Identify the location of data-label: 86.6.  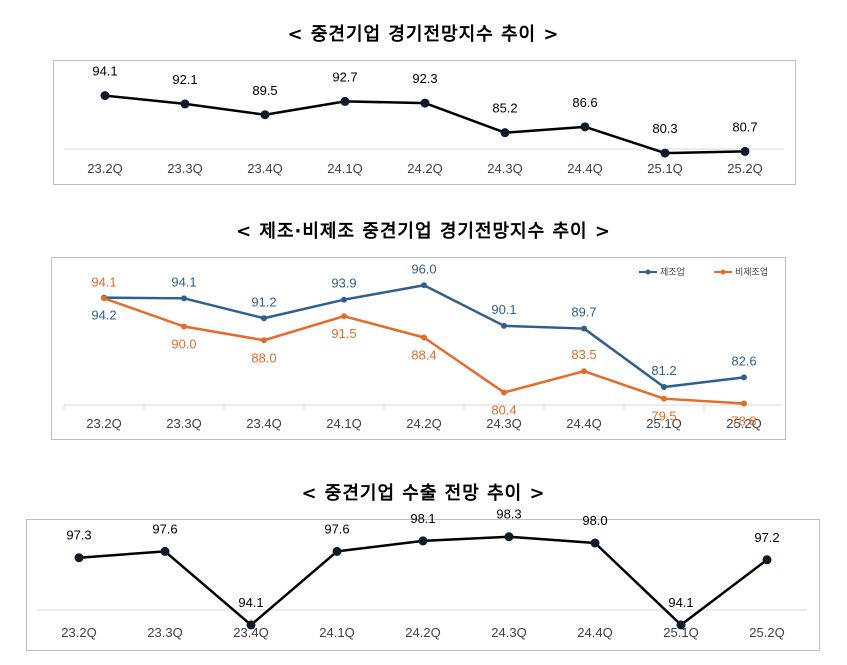
(584, 102).